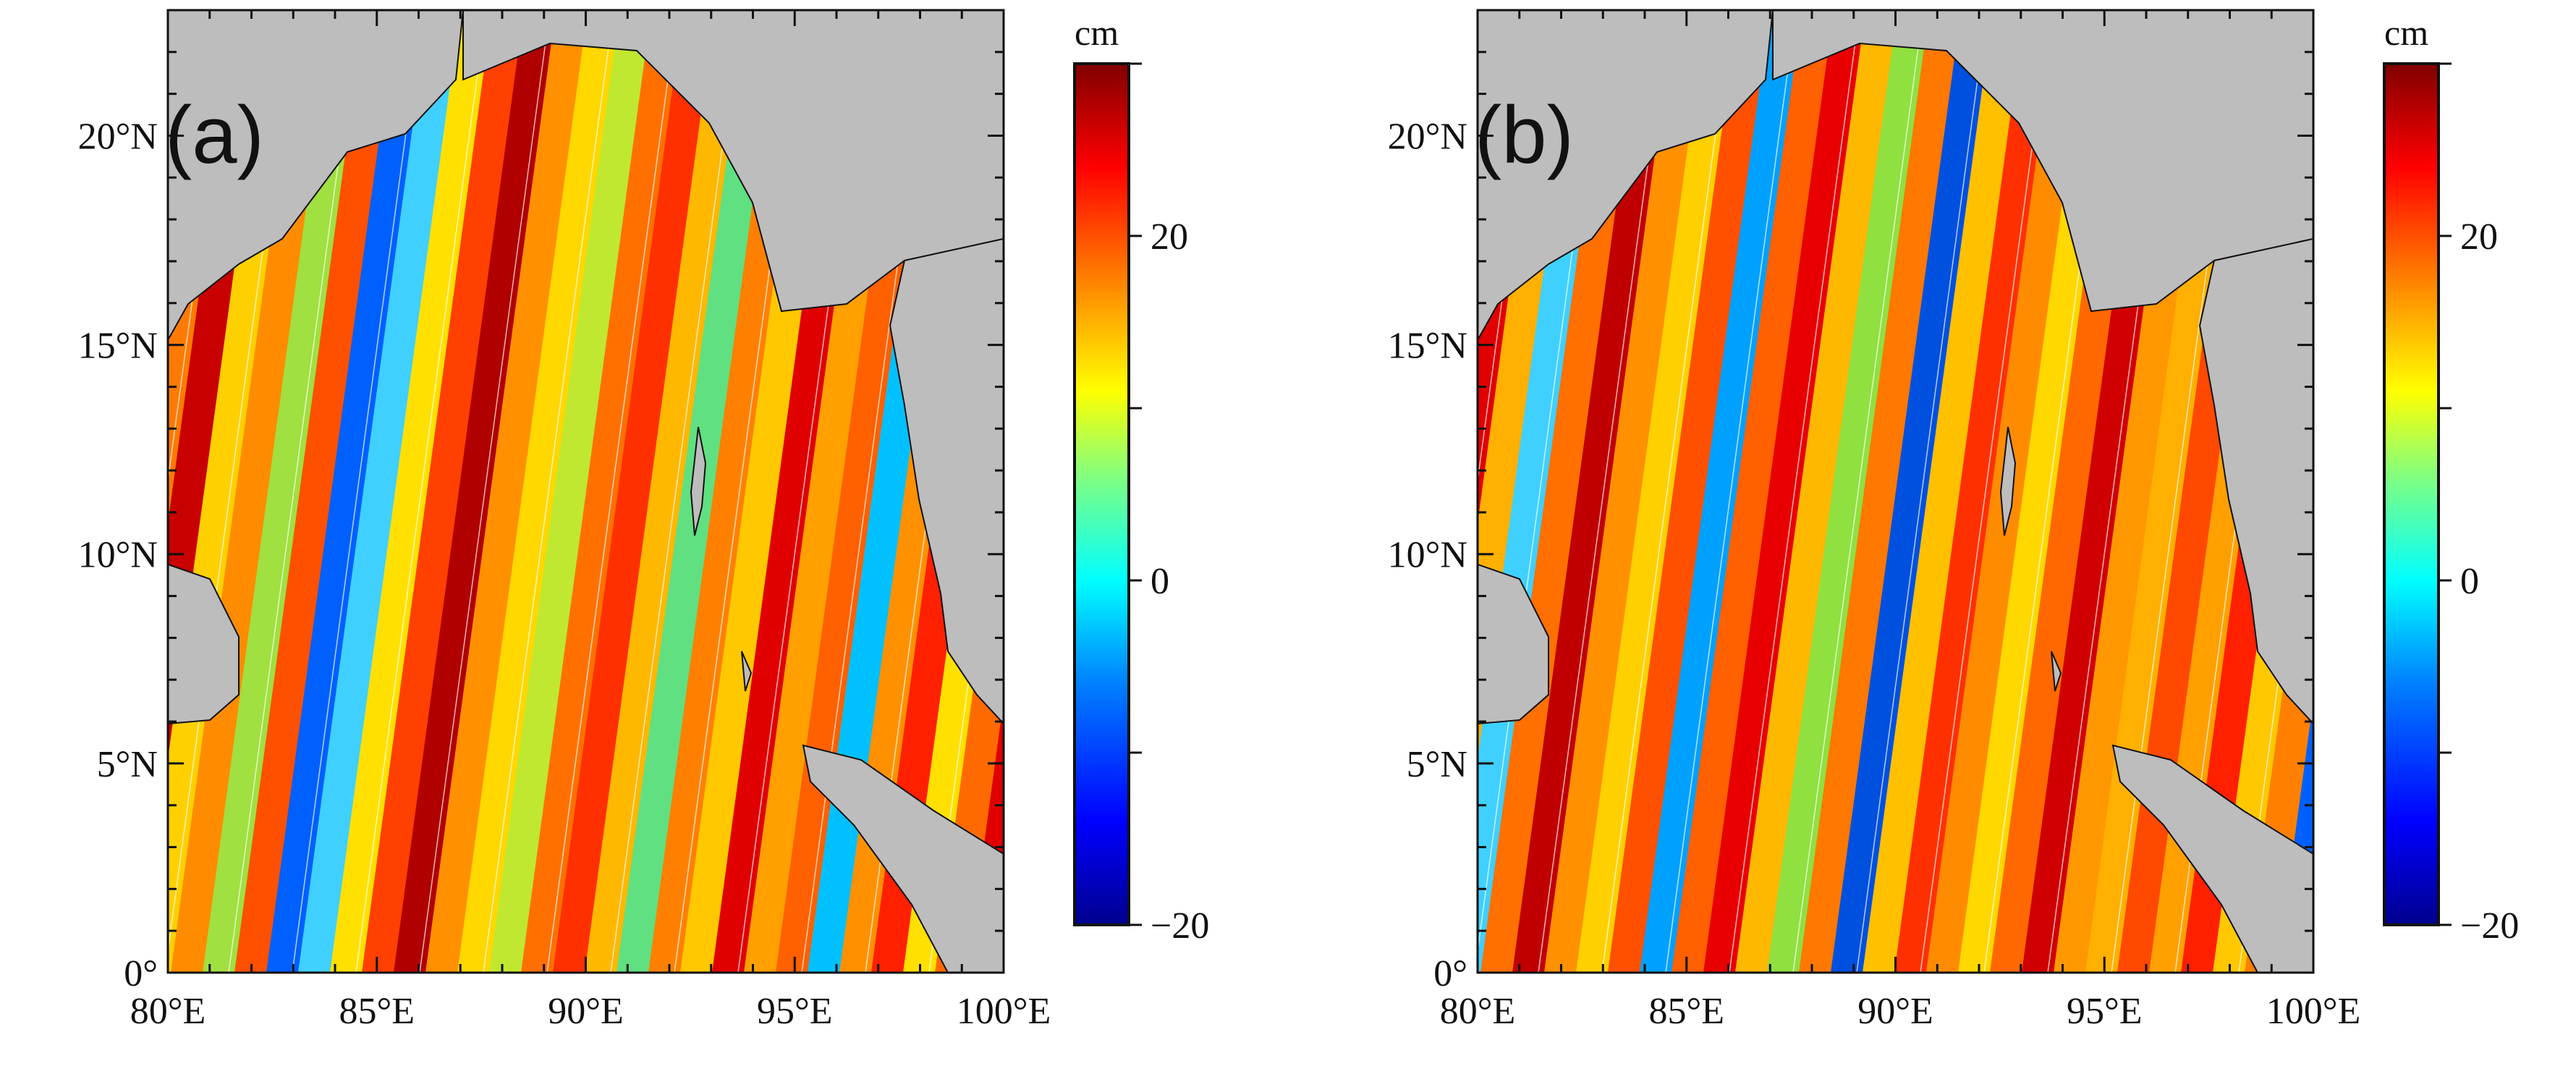  Describe the element at coordinates (214, 135) in the screenshot. I see `panel-label: (a)` at that location.